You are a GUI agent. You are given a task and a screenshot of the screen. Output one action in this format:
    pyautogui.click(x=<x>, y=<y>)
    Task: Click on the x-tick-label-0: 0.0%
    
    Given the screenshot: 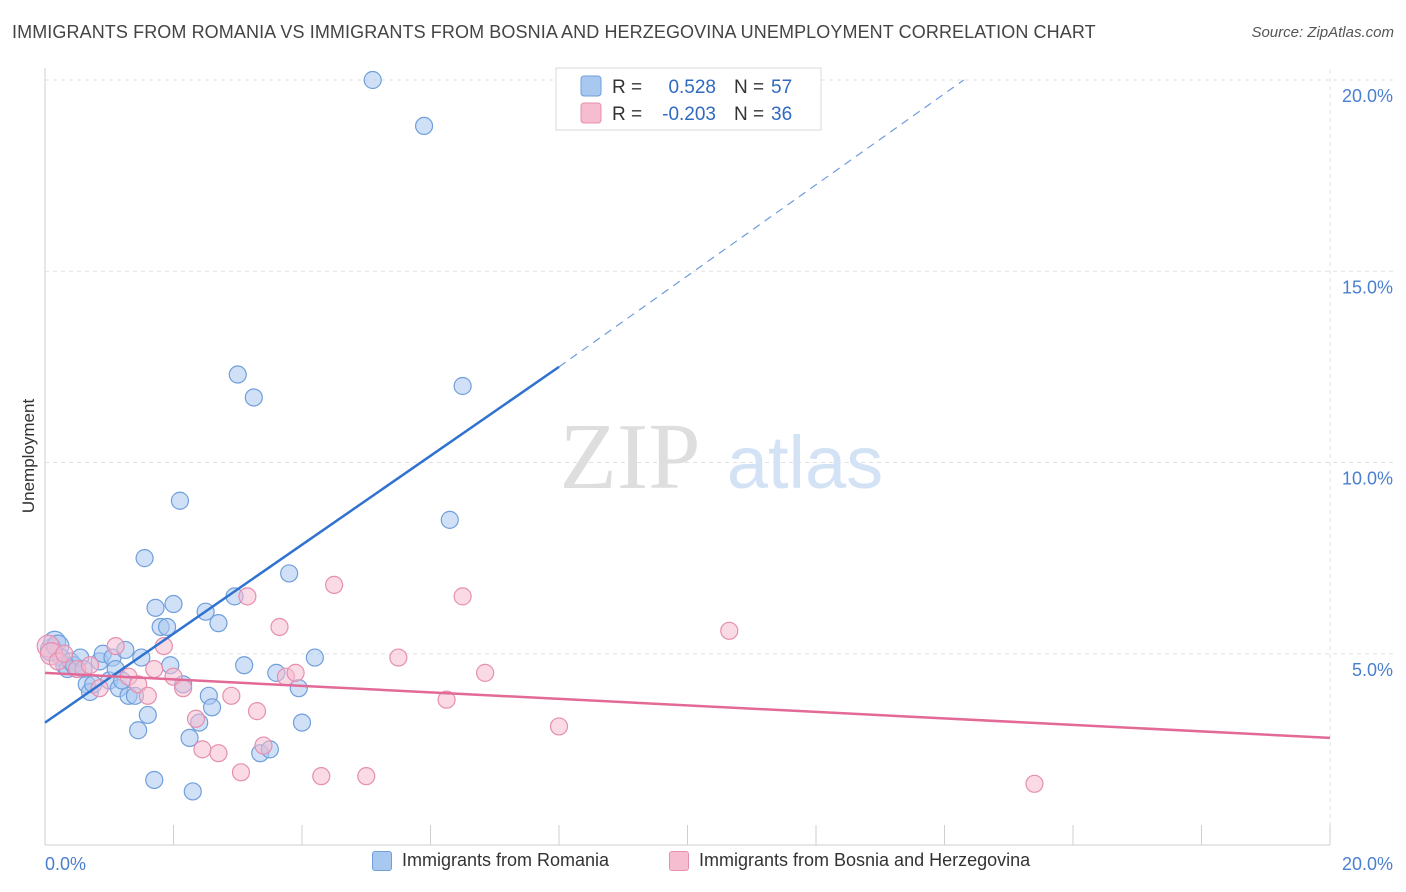 What is the action you would take?
    pyautogui.click(x=65, y=864)
    